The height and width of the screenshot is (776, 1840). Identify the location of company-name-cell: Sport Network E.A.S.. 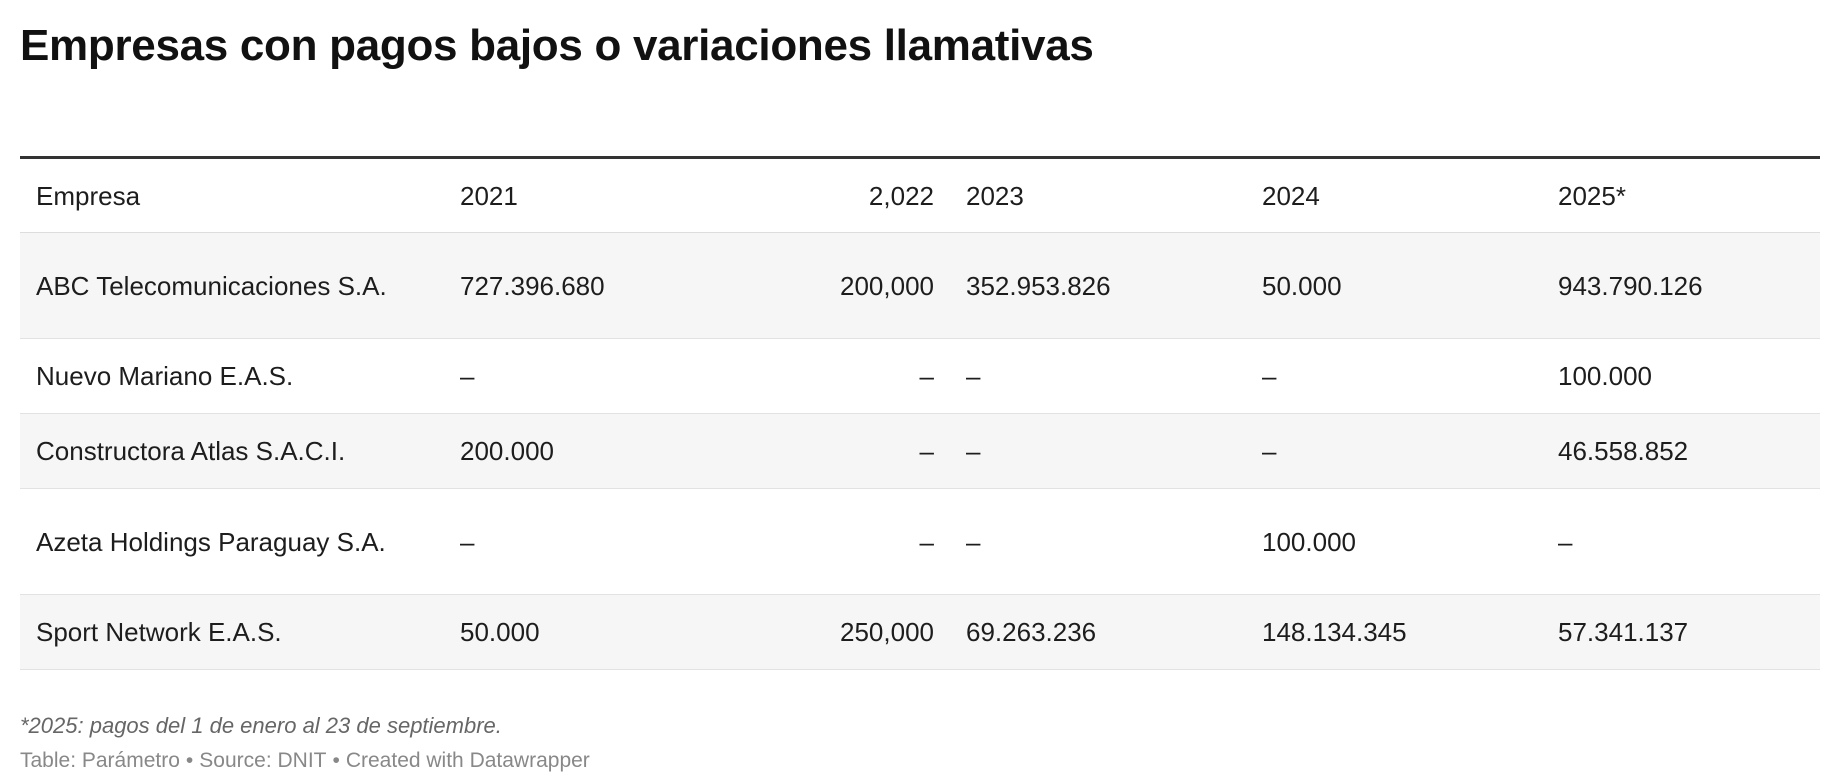
(232, 632).